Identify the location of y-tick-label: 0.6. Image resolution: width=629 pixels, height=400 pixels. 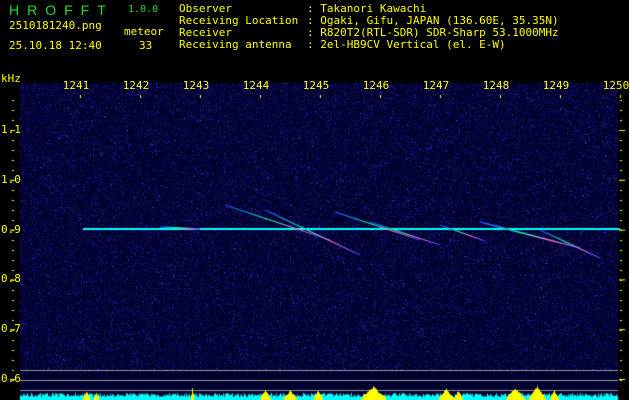
(11, 378).